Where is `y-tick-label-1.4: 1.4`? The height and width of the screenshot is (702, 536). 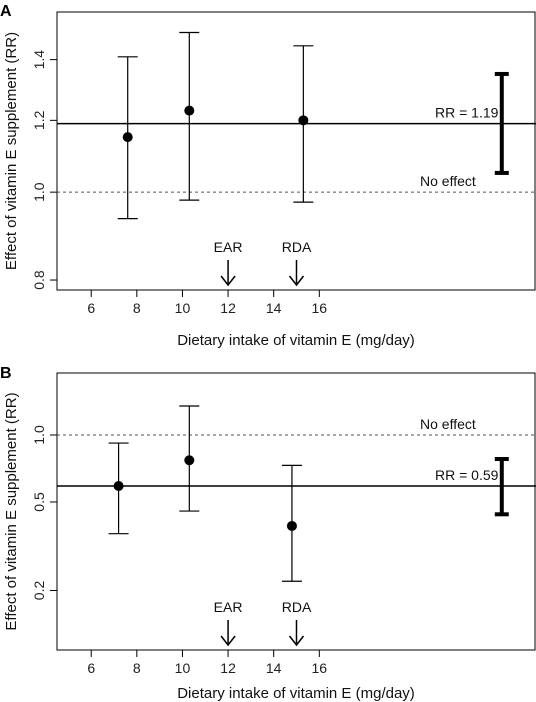
y-tick-label-1.4: 1.4 is located at coordinates (39, 60).